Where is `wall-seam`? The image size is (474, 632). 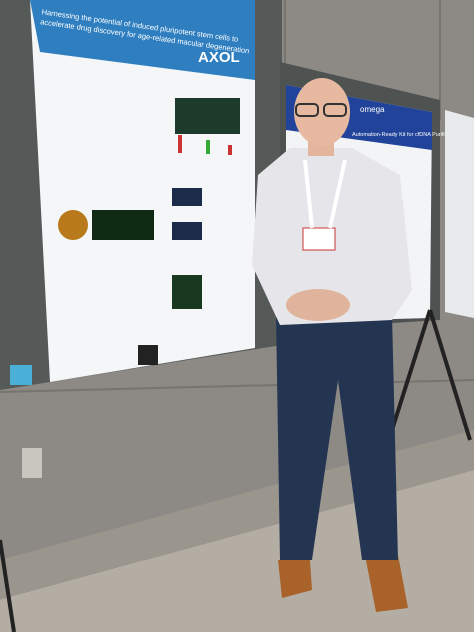
wall-seam is located at coordinates (237, 386).